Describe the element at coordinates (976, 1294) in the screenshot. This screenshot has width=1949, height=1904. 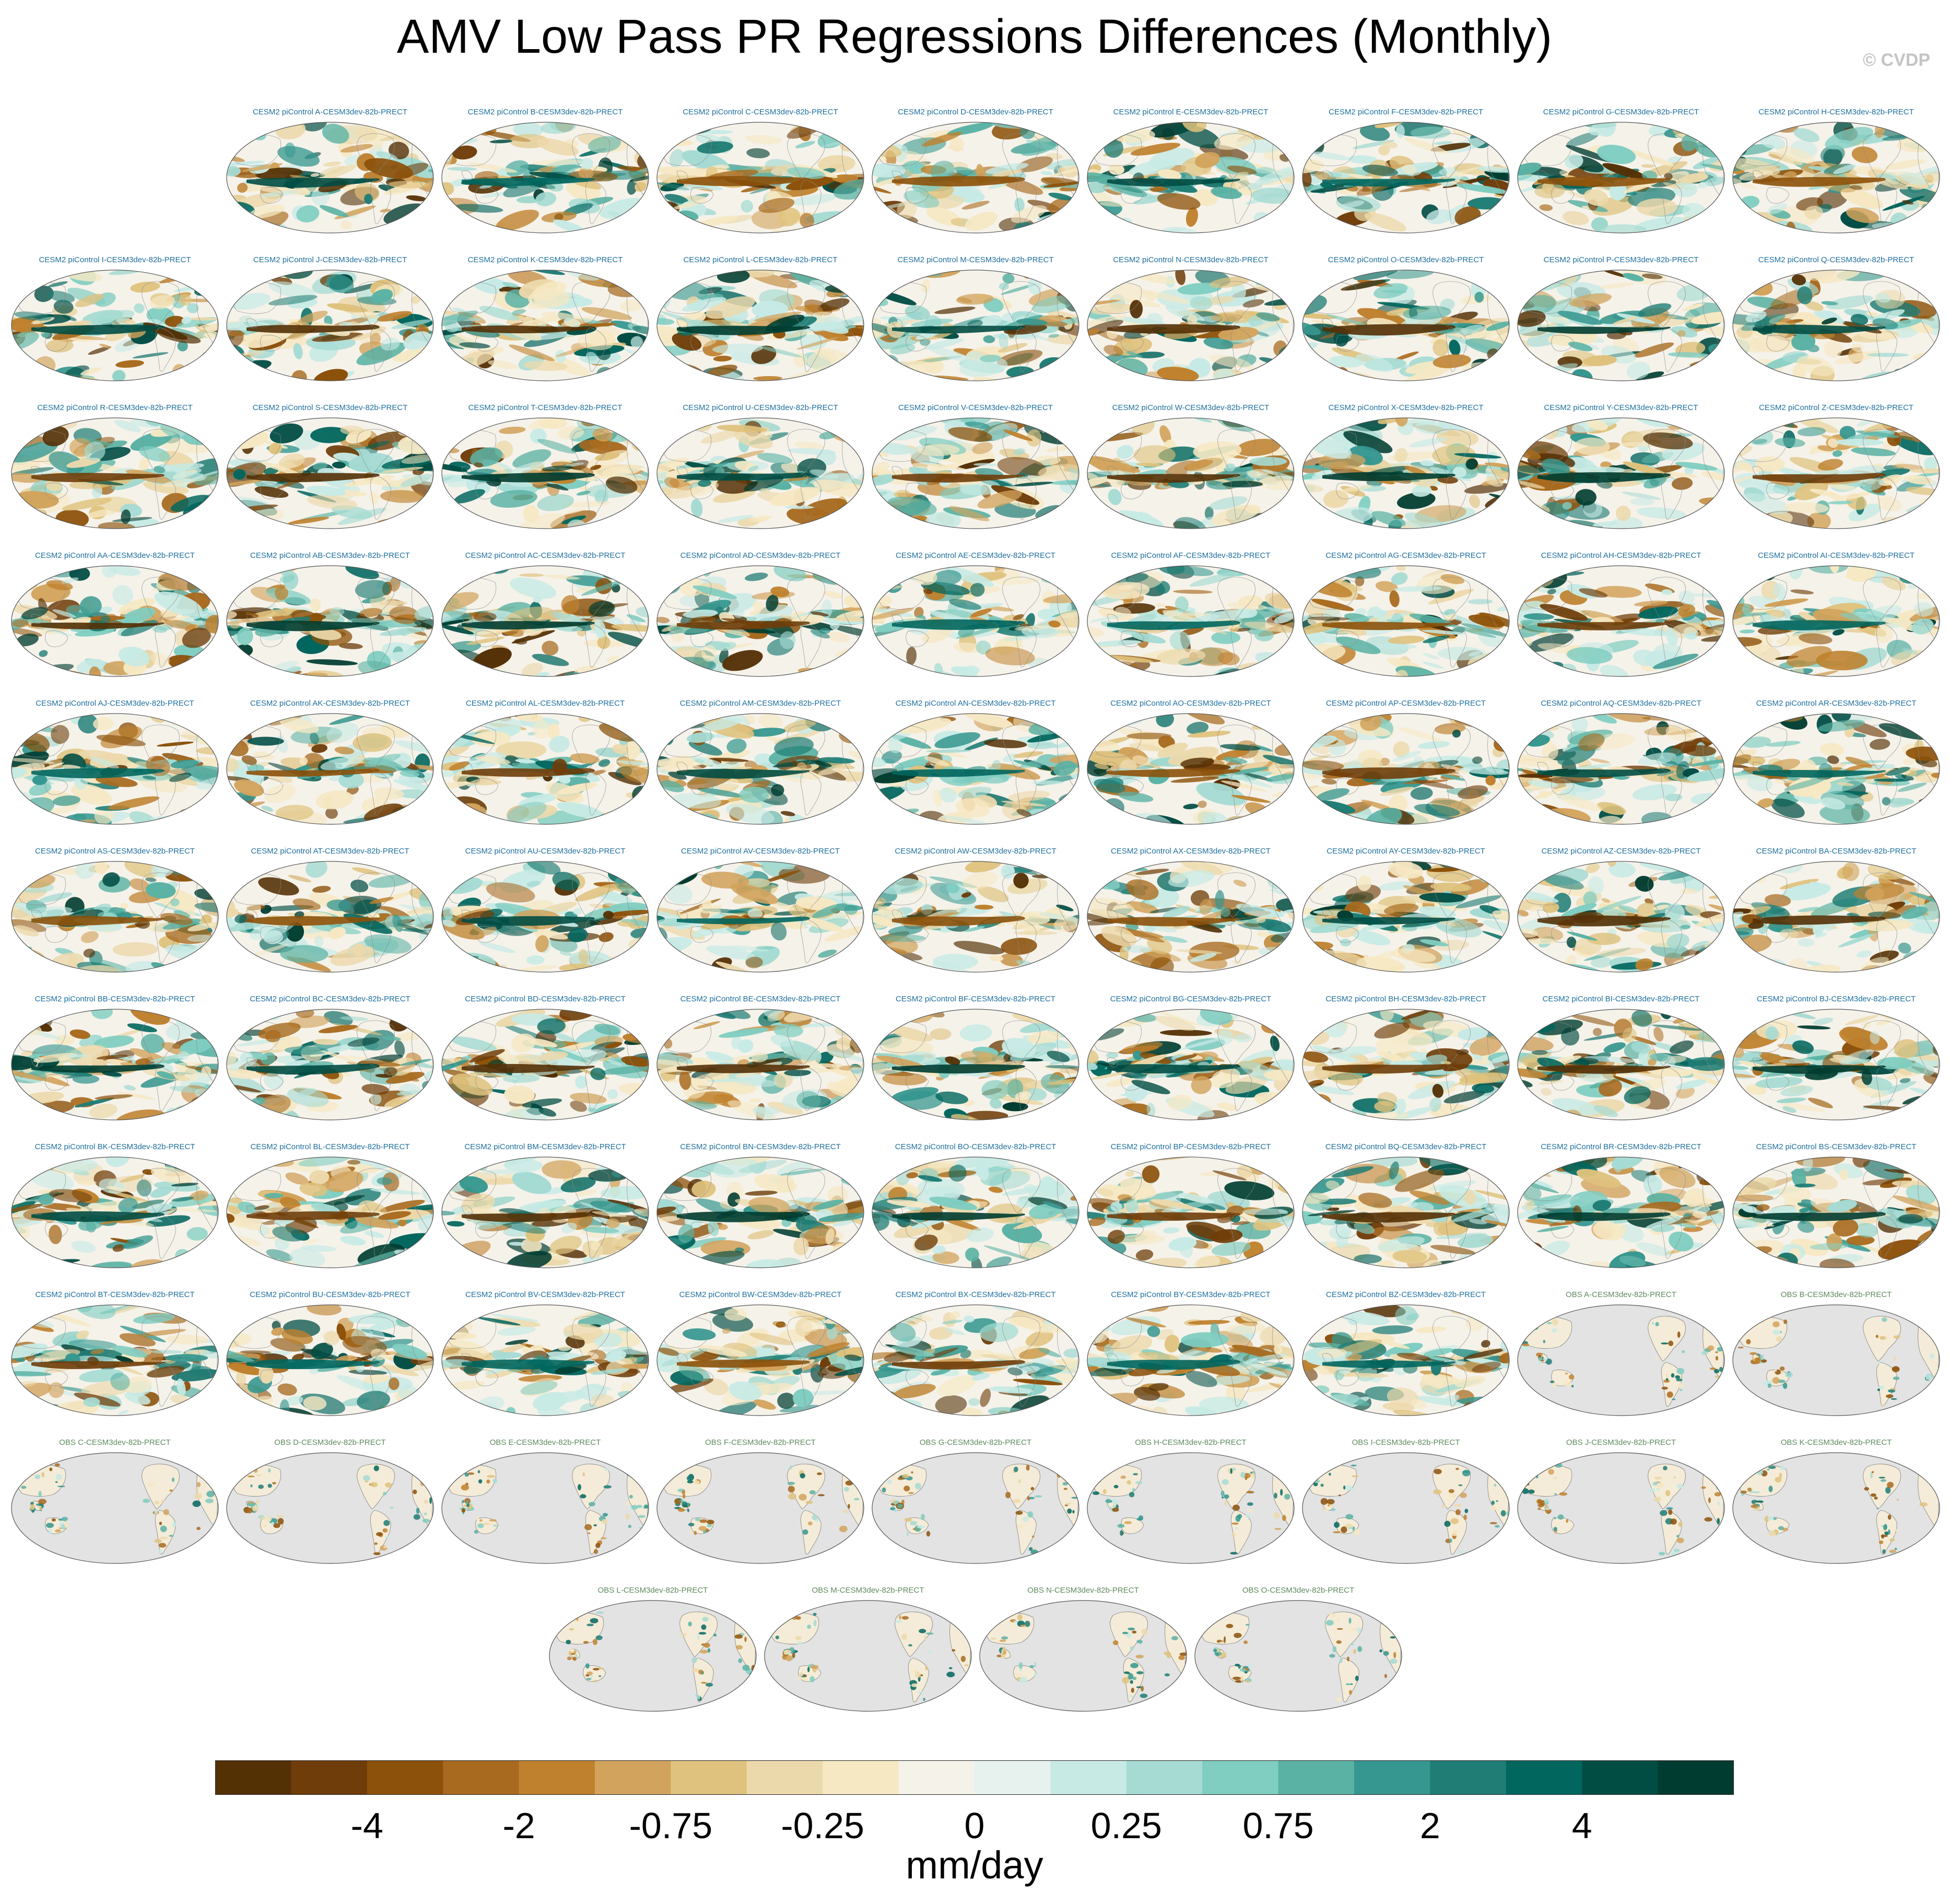
I see `panel-label: CESM2 piControl BX-CESM3dev-82b-PRECT` at that location.